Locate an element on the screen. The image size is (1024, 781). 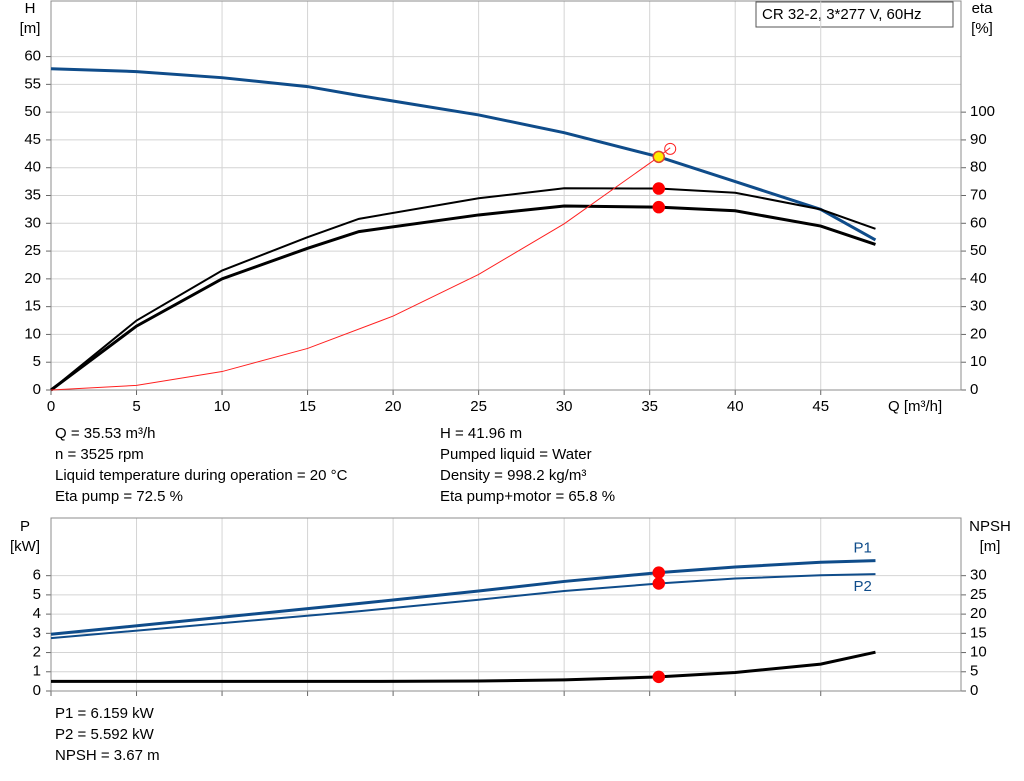
y-axis-label: H is located at coordinates (30, 8).